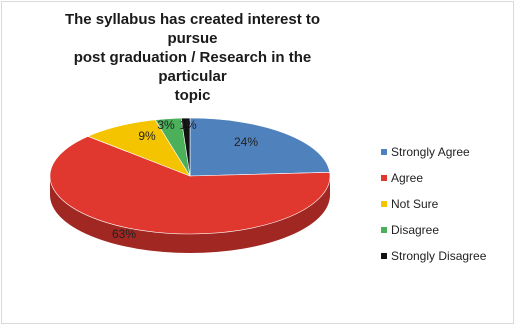 The width and height of the screenshot is (515, 325). Describe the element at coordinates (188, 125) in the screenshot. I see `data-label-4: 1%` at that location.